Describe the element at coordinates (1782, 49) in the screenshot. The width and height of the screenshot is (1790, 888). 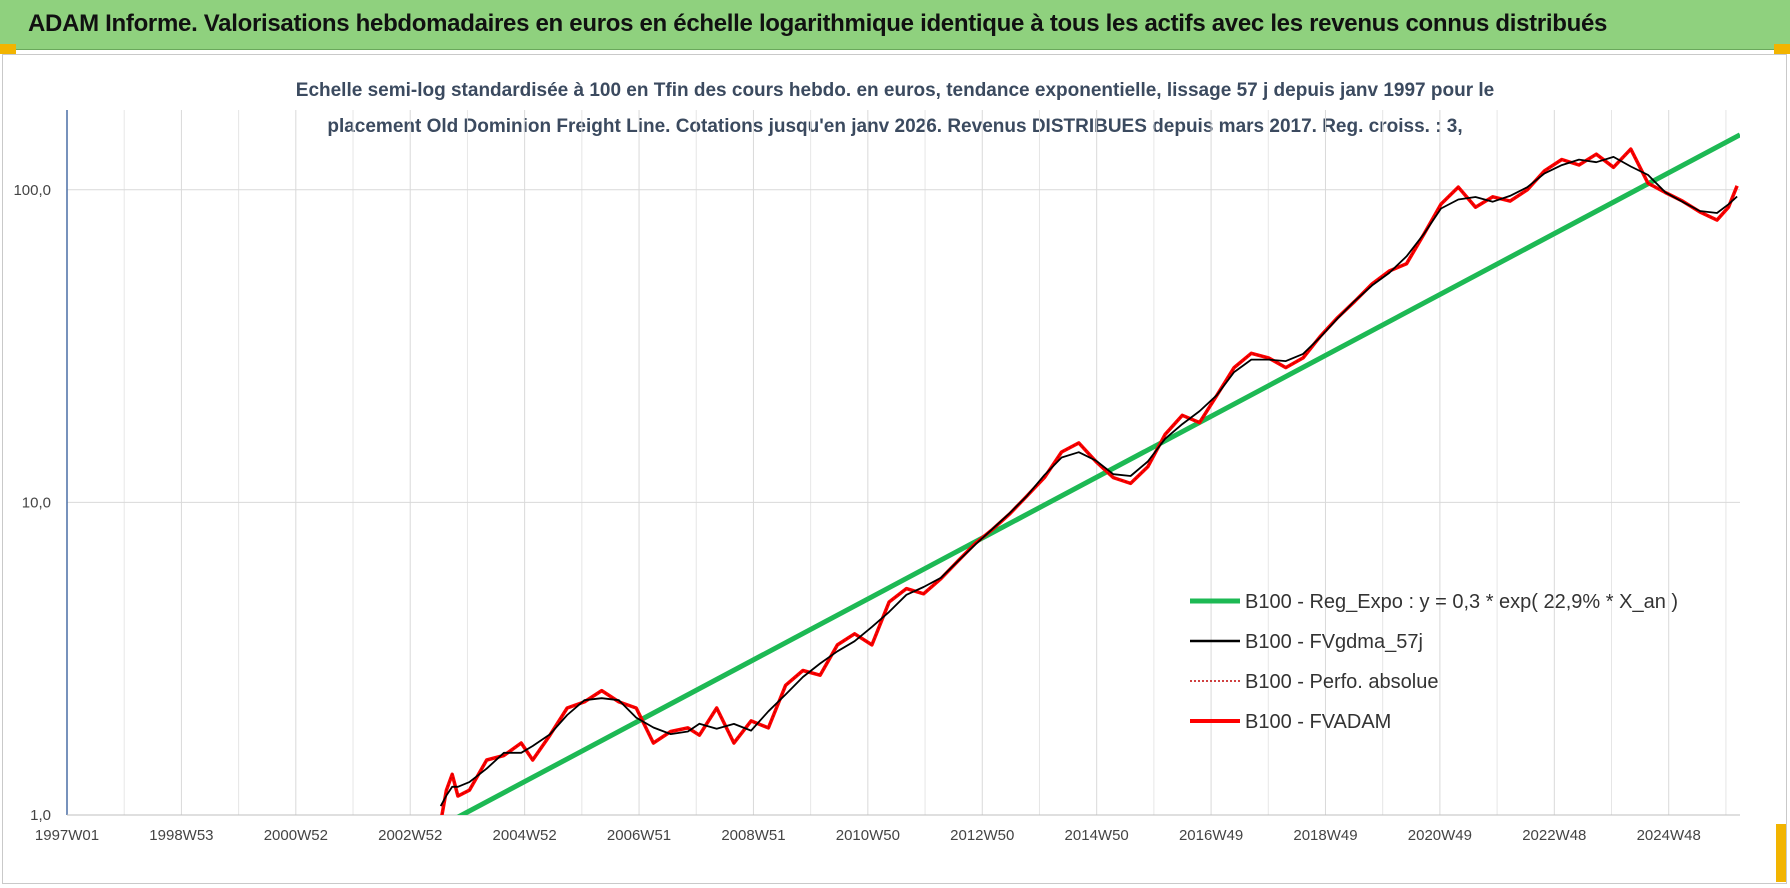
I see `corner-marker-right` at that location.